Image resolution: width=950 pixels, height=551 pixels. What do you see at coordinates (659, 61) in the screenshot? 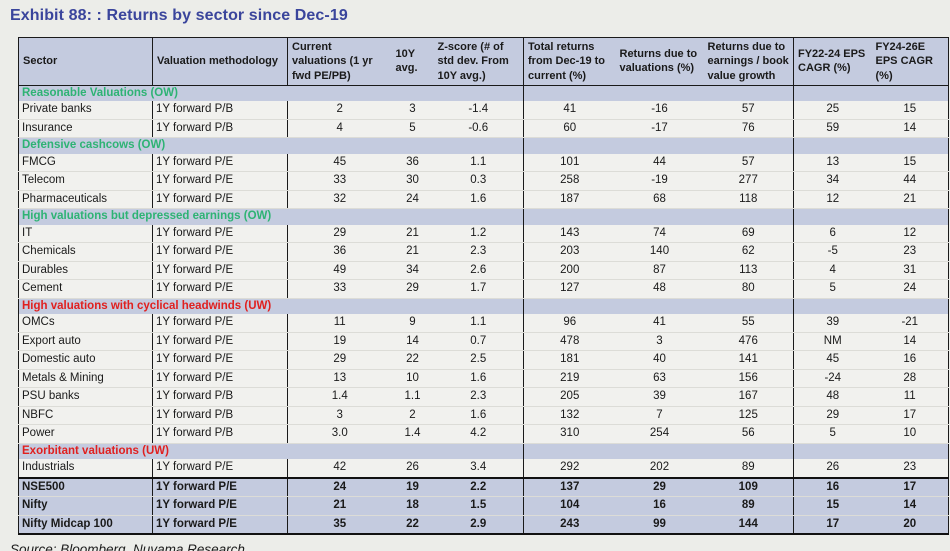
I see `col-header-returns-valuations: Returns due to valuations (%)` at bounding box center [659, 61].